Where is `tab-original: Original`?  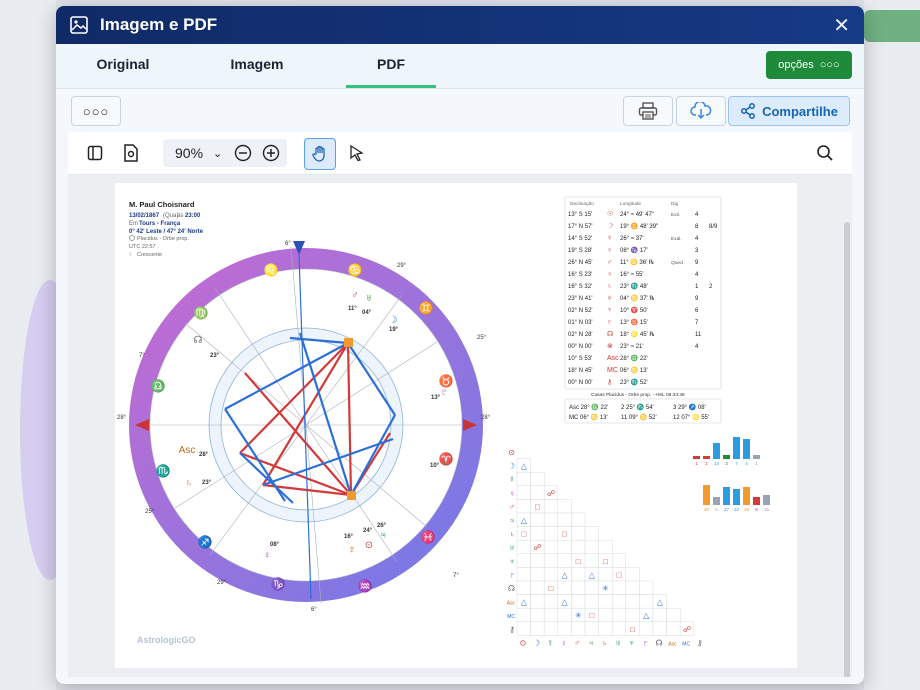
tab-original: Original is located at coordinates (123, 64).